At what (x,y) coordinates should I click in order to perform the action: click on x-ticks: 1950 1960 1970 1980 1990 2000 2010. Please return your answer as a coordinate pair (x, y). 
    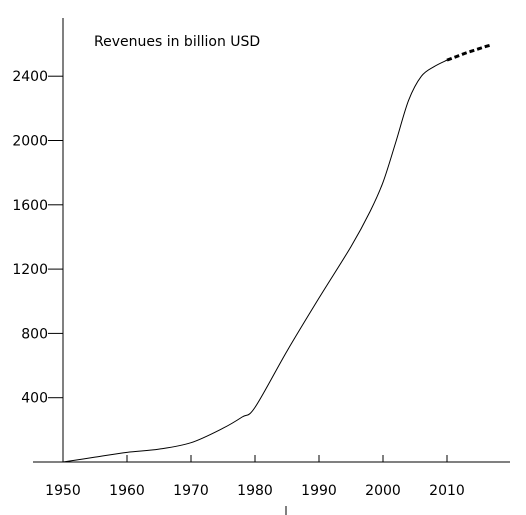
    Looking at the image, I should click on (255, 477).